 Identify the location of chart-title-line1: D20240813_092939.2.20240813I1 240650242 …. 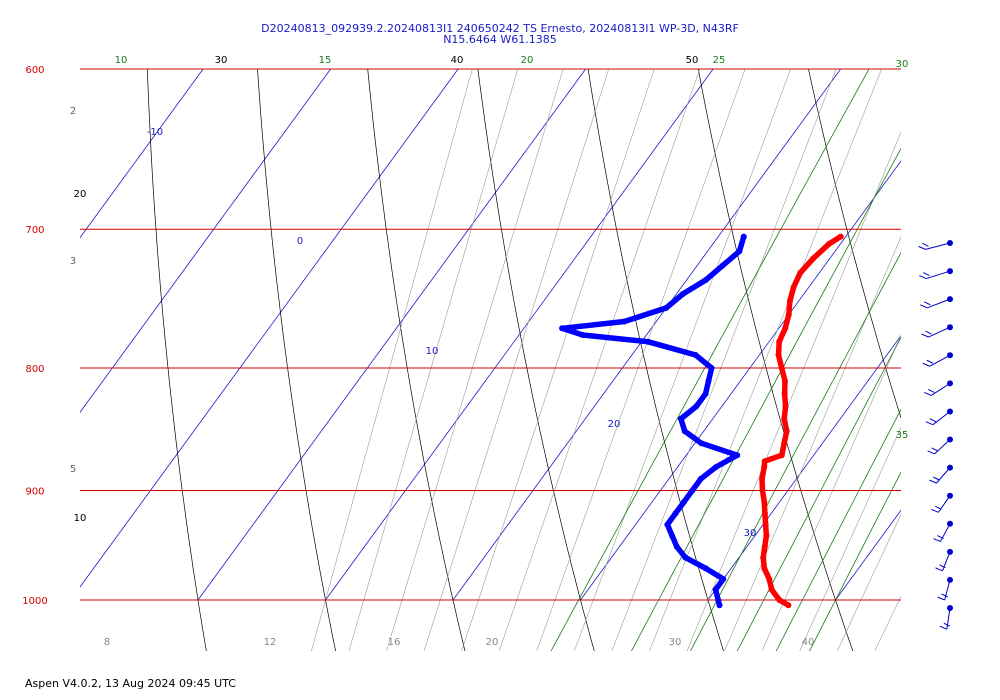
(500, 28).